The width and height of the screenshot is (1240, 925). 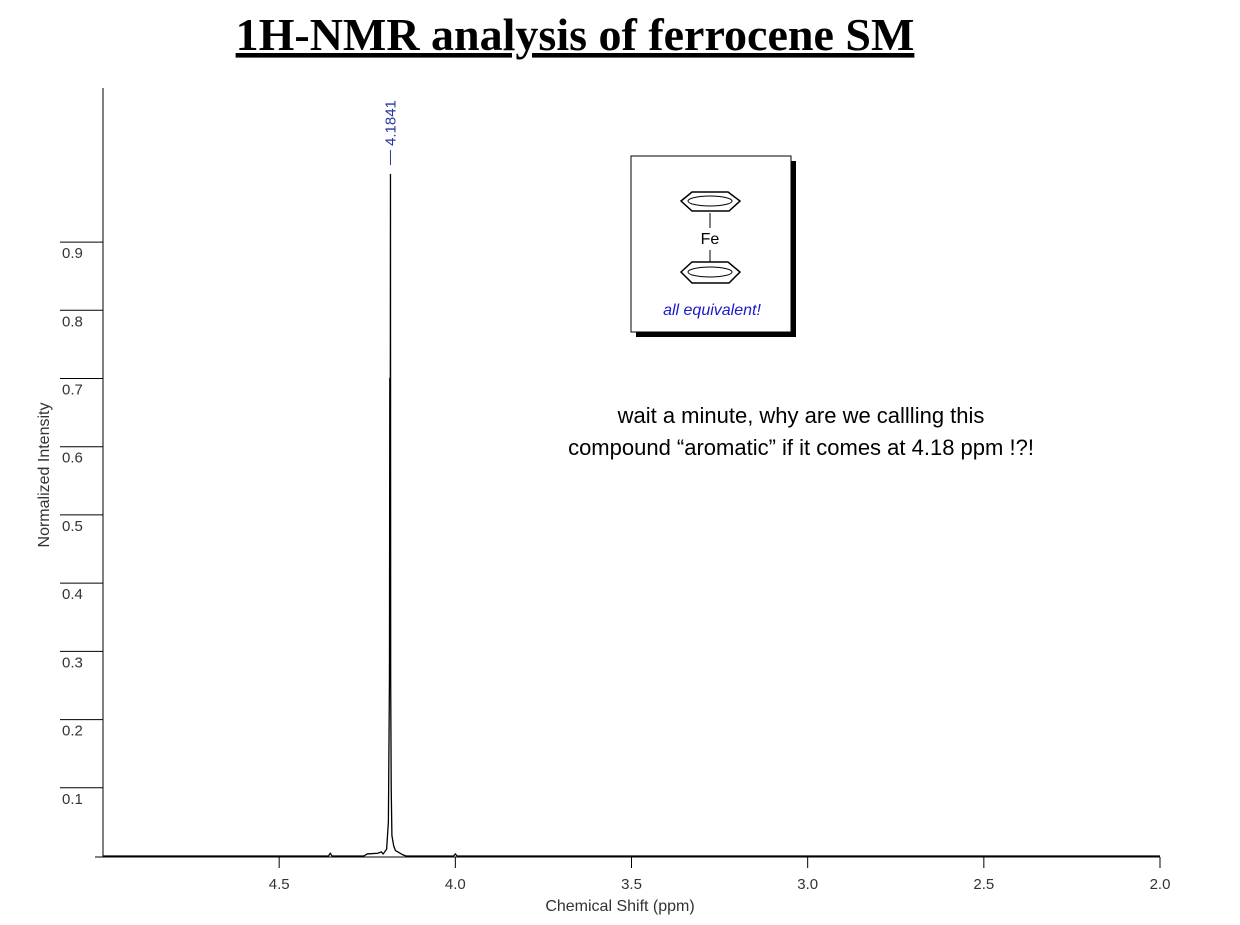 What do you see at coordinates (72, 390) in the screenshot?
I see `y-tick-label: 0.7` at bounding box center [72, 390].